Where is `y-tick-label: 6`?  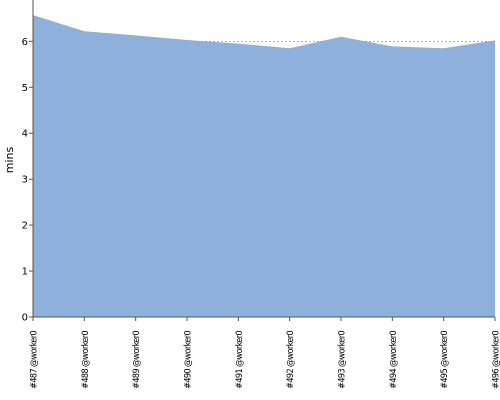
y-tick-label: 6 is located at coordinates (25, 42).